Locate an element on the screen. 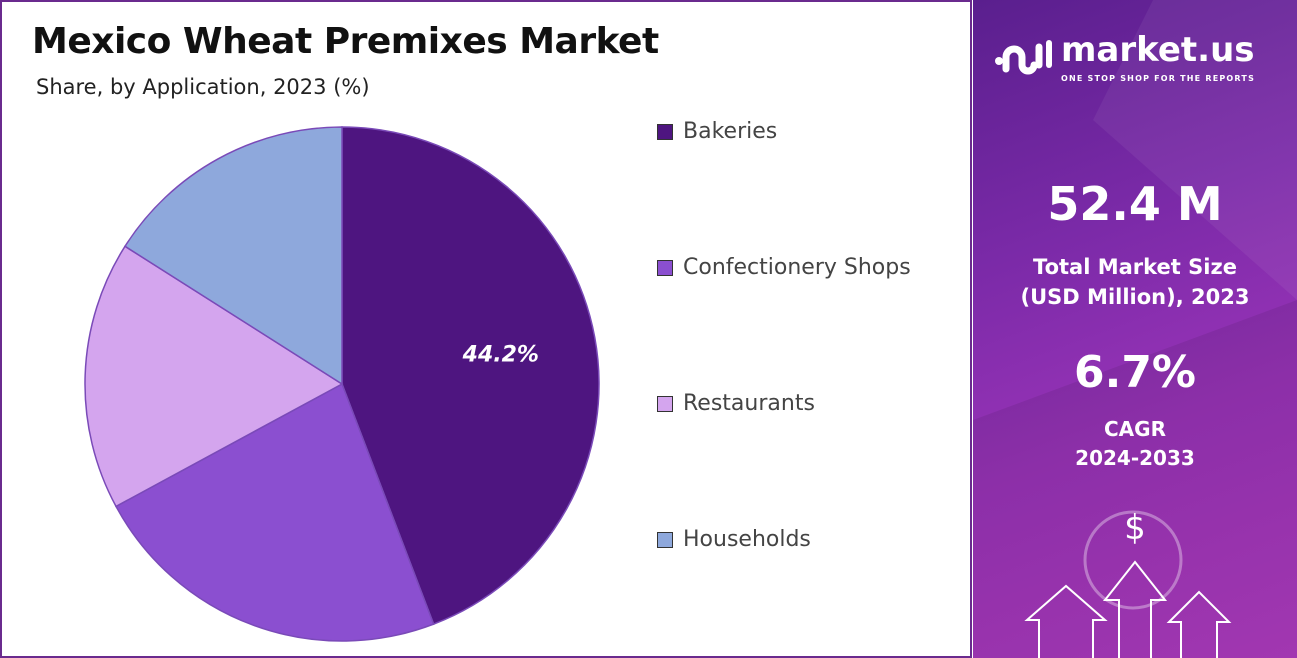 The image size is (1297, 658). chart-title: Mexico Wheat Premixes Market is located at coordinates (345, 41).